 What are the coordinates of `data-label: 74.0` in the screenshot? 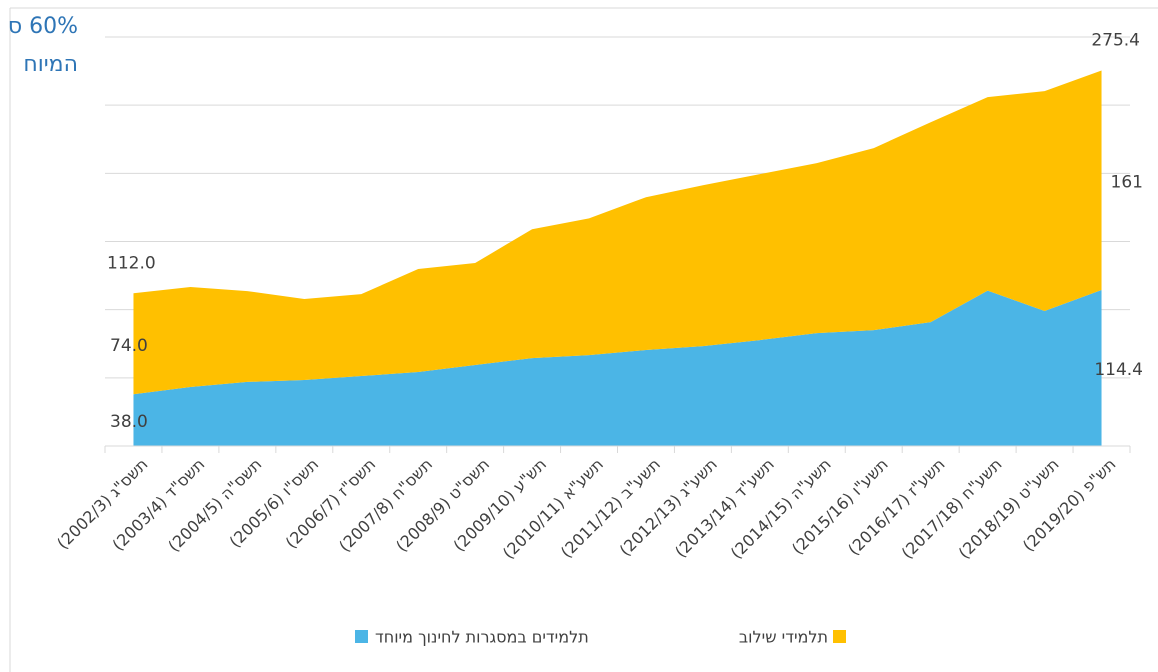 It's located at (129, 346).